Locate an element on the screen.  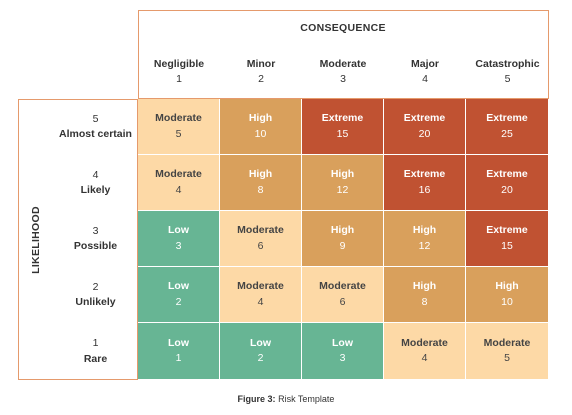
row-header-5: 5 Almost certain is located at coordinates (95, 127).